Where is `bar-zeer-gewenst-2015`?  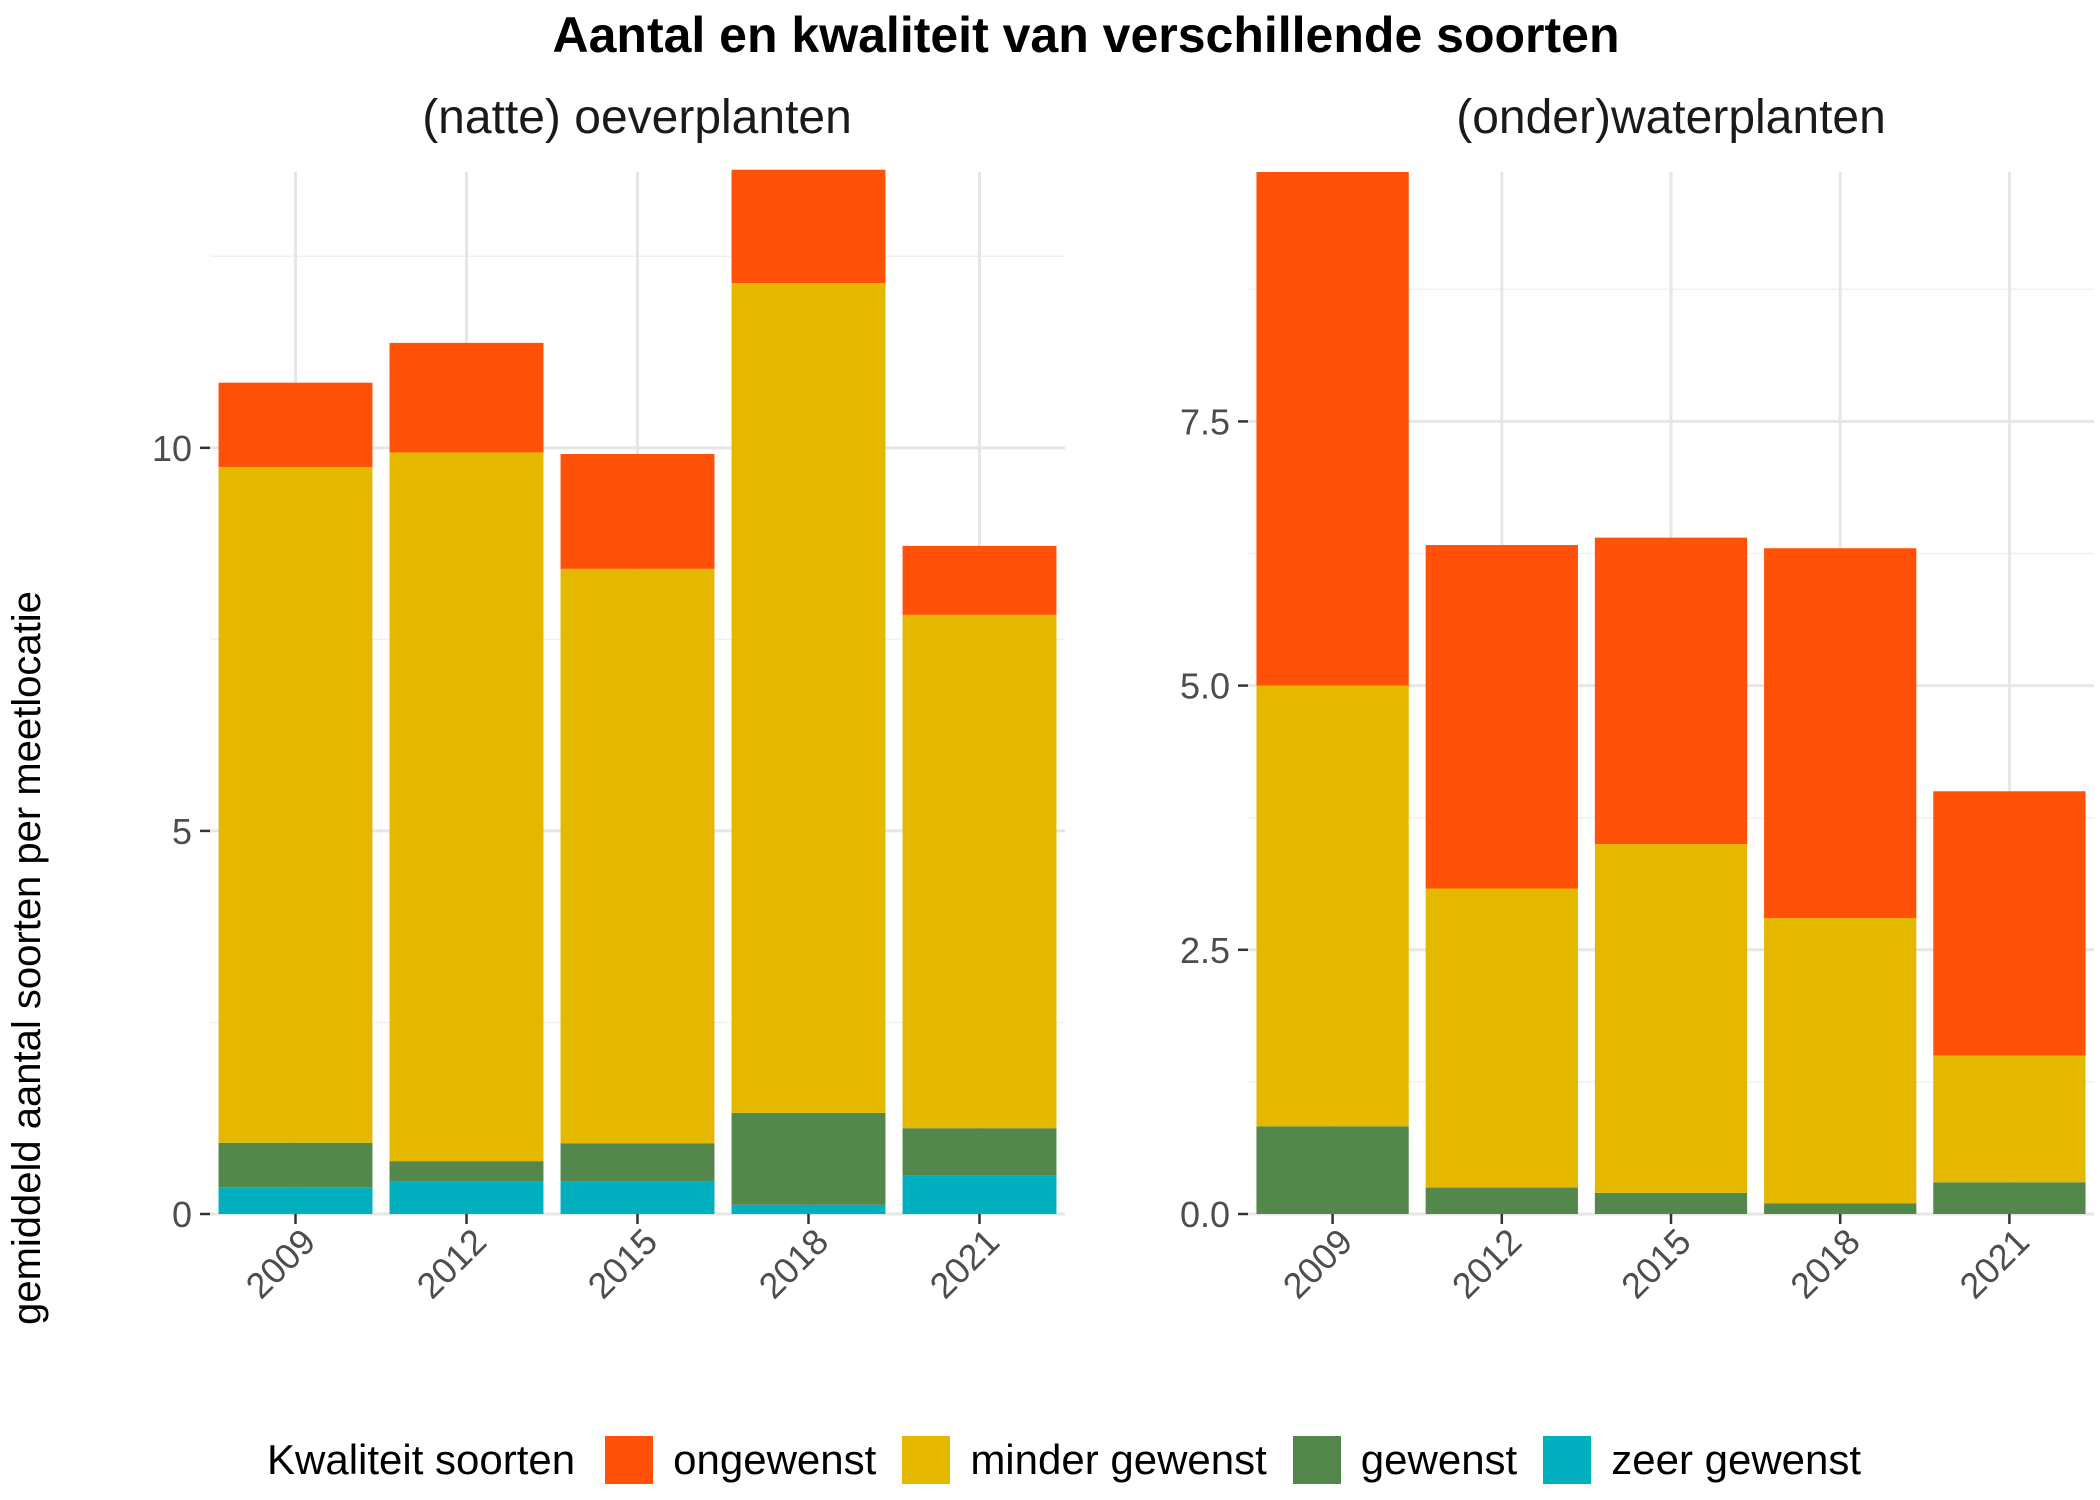
bar-zeer-gewenst-2015 is located at coordinates (637, 1197).